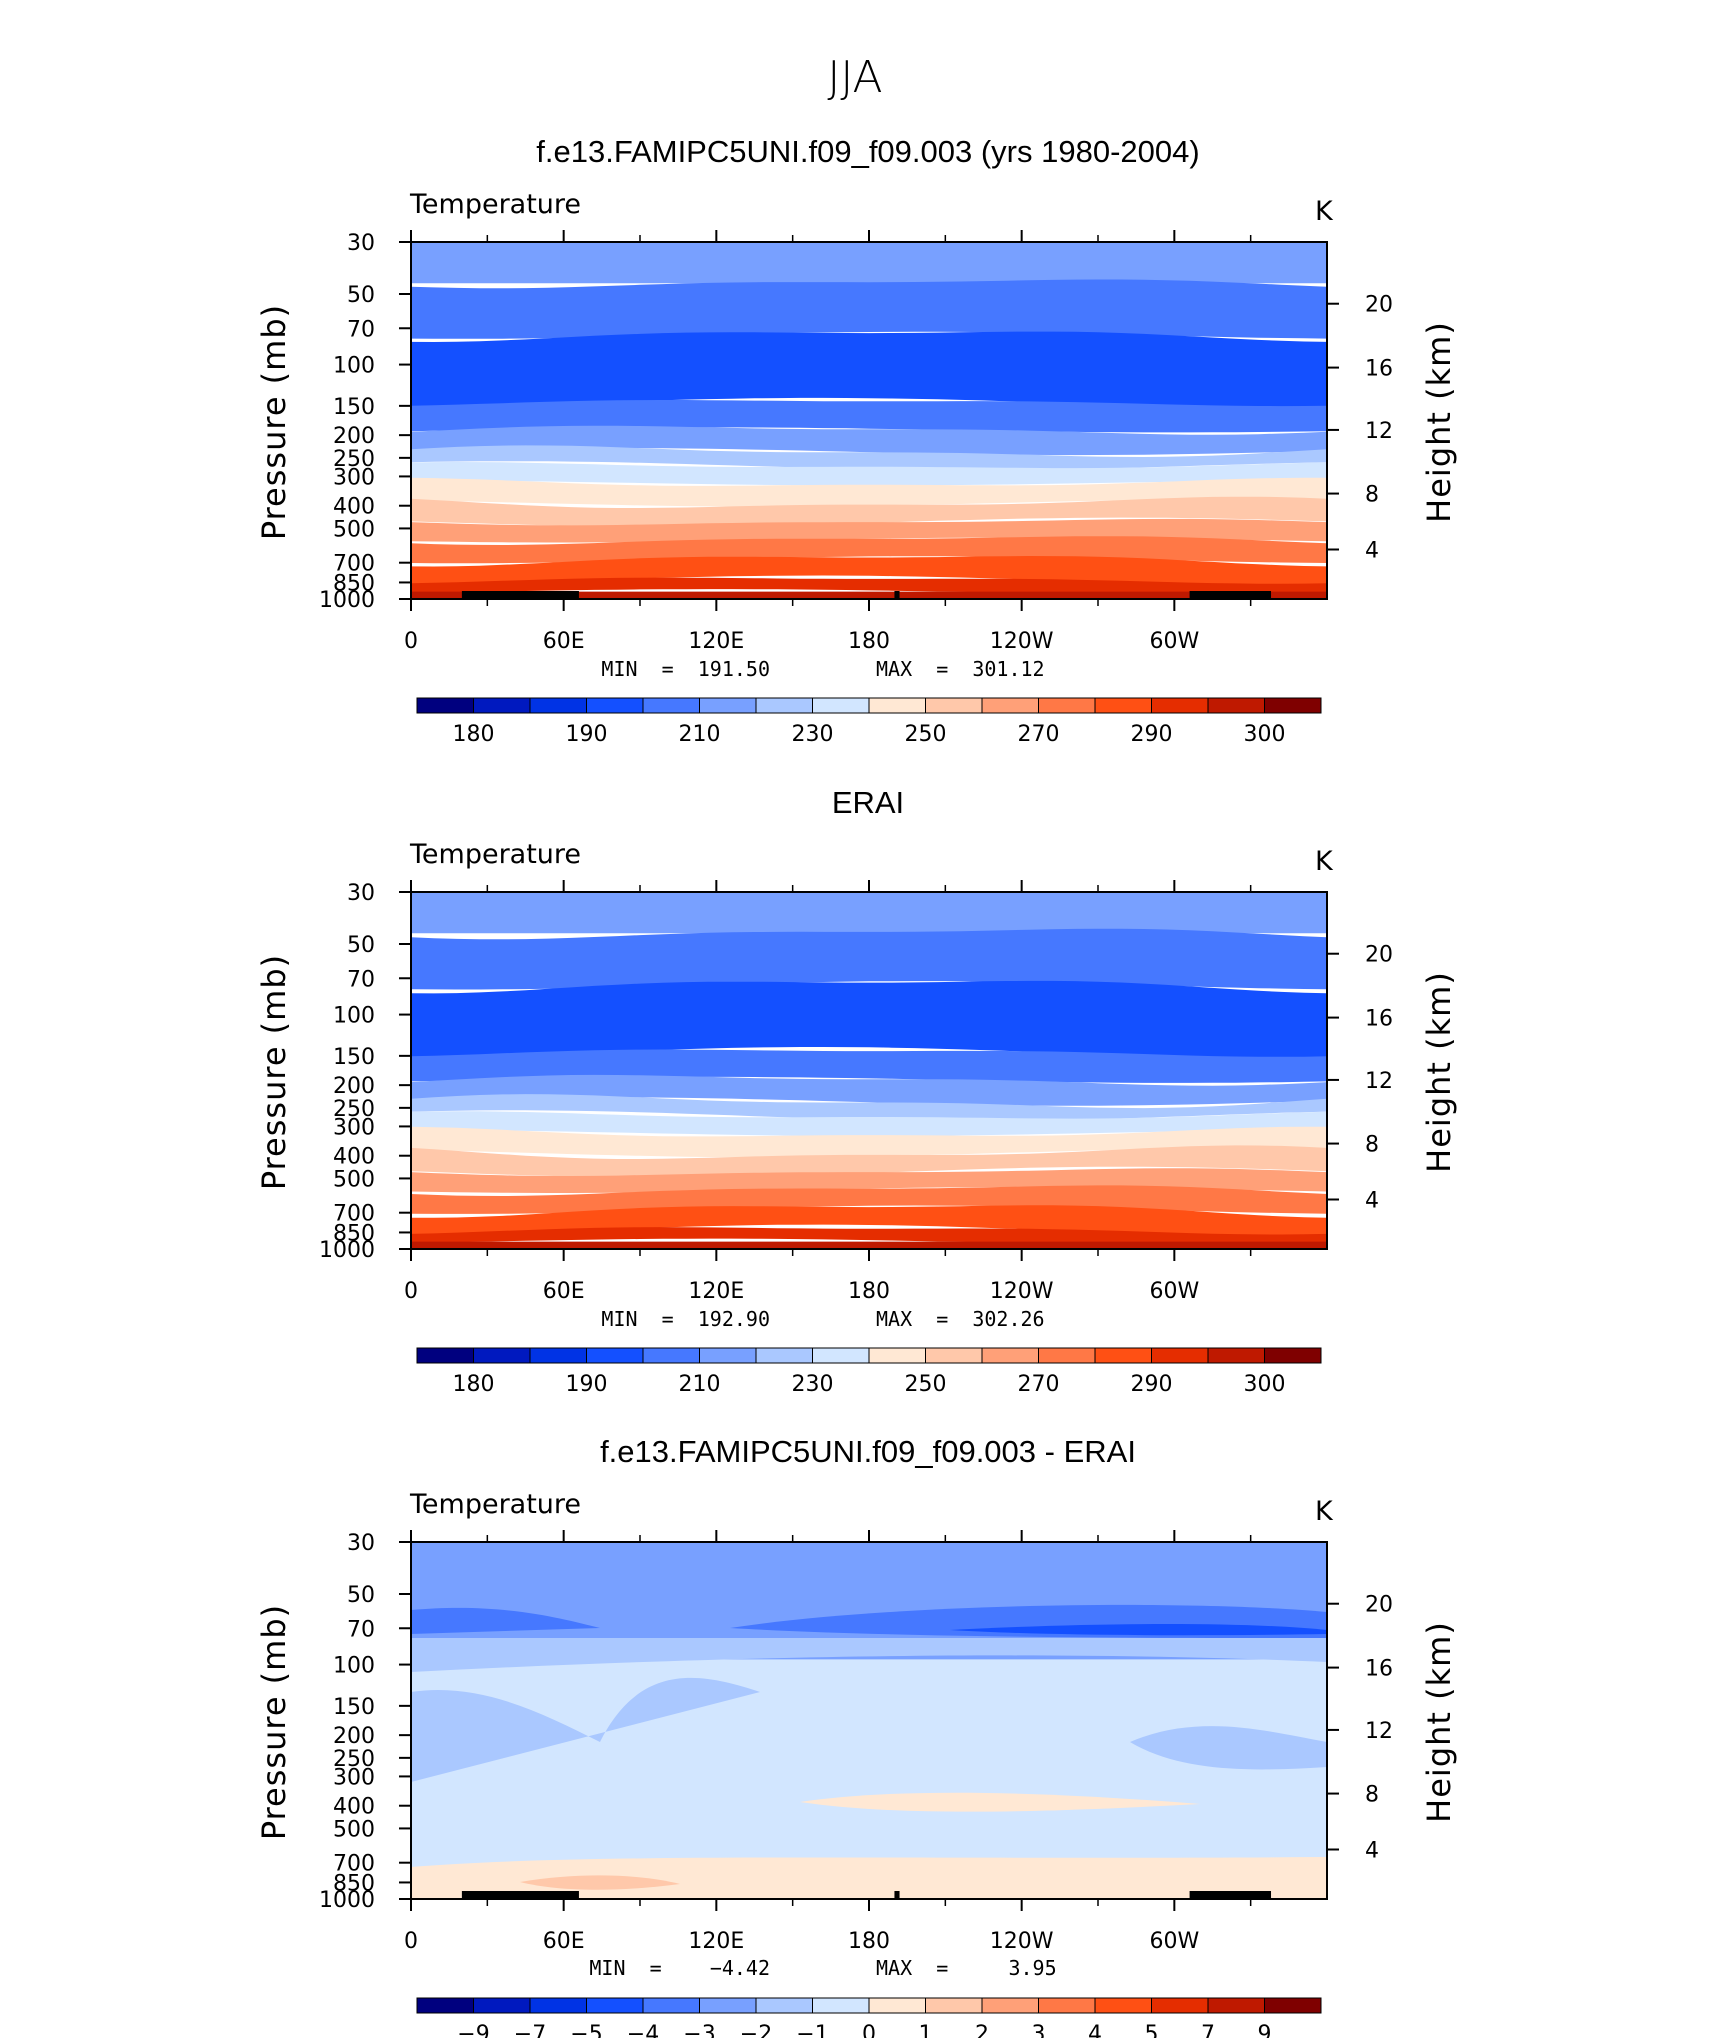 Image resolution: width=1710 pixels, height=2038 pixels. Describe the element at coordinates (586, 2030) in the screenshot. I see `colorbar-label: −5` at that location.